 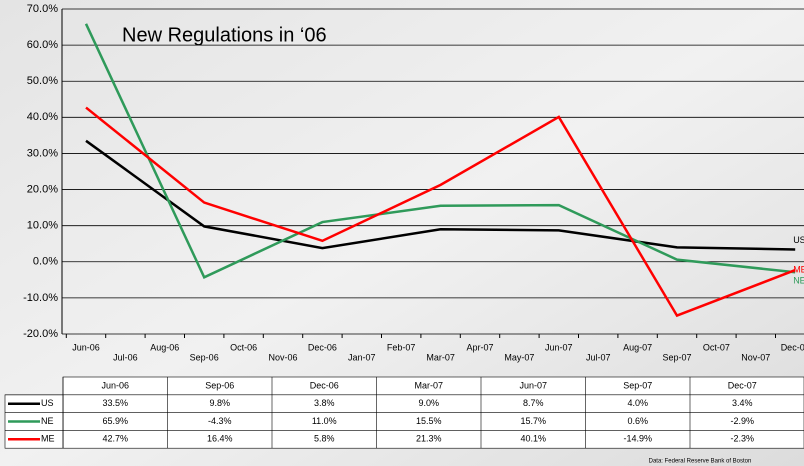 I want to click on table-cell: 0.6%, so click(x=637, y=421).